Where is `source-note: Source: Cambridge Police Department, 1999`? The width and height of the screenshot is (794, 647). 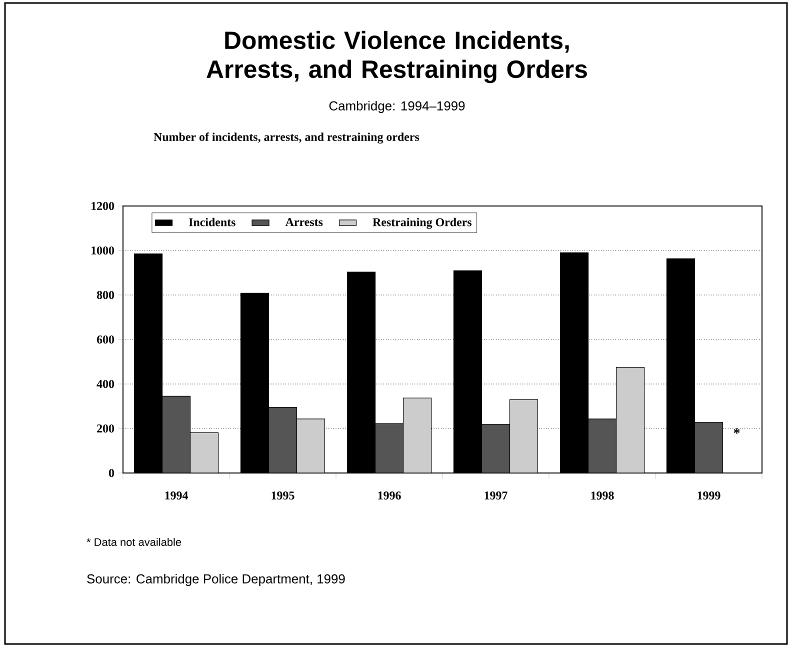 source-note: Source: Cambridge Police Department, 1999 is located at coordinates (216, 580).